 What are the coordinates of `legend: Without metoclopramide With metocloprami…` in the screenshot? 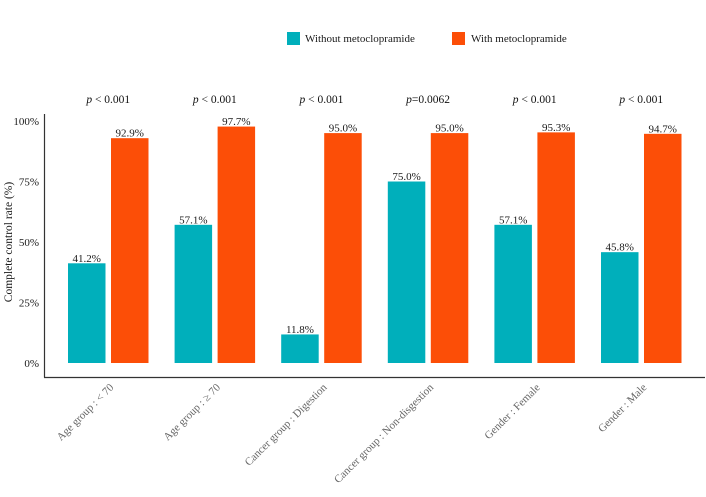 It's located at (427, 38).